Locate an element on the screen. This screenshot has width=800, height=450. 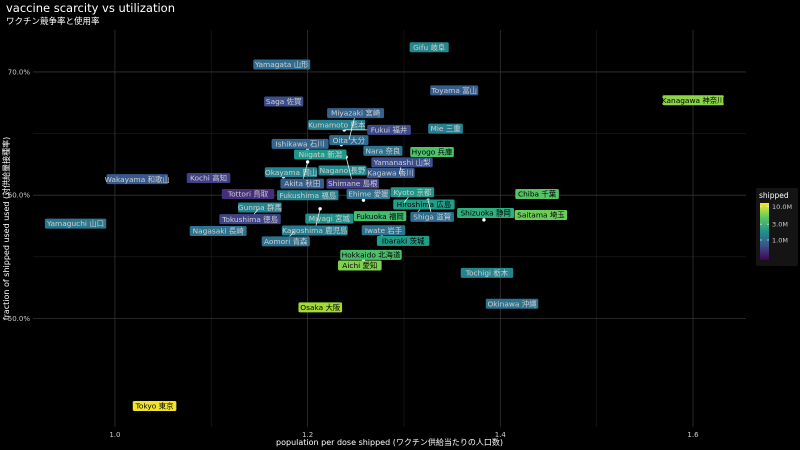
point-label: Tottori 鳥取 is located at coordinates (248, 193).